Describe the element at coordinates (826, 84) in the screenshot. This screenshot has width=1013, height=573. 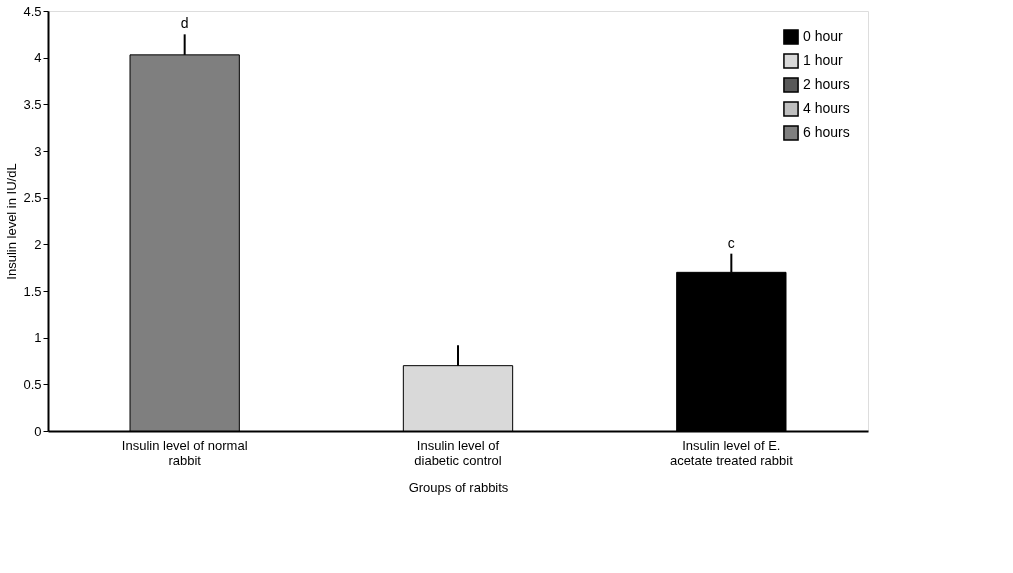
I see `legend-label: 2 hours` at that location.